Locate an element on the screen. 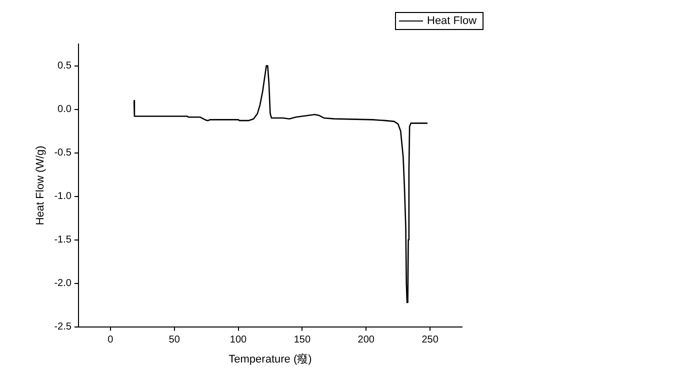  x-tick-label: 0 is located at coordinates (111, 340).